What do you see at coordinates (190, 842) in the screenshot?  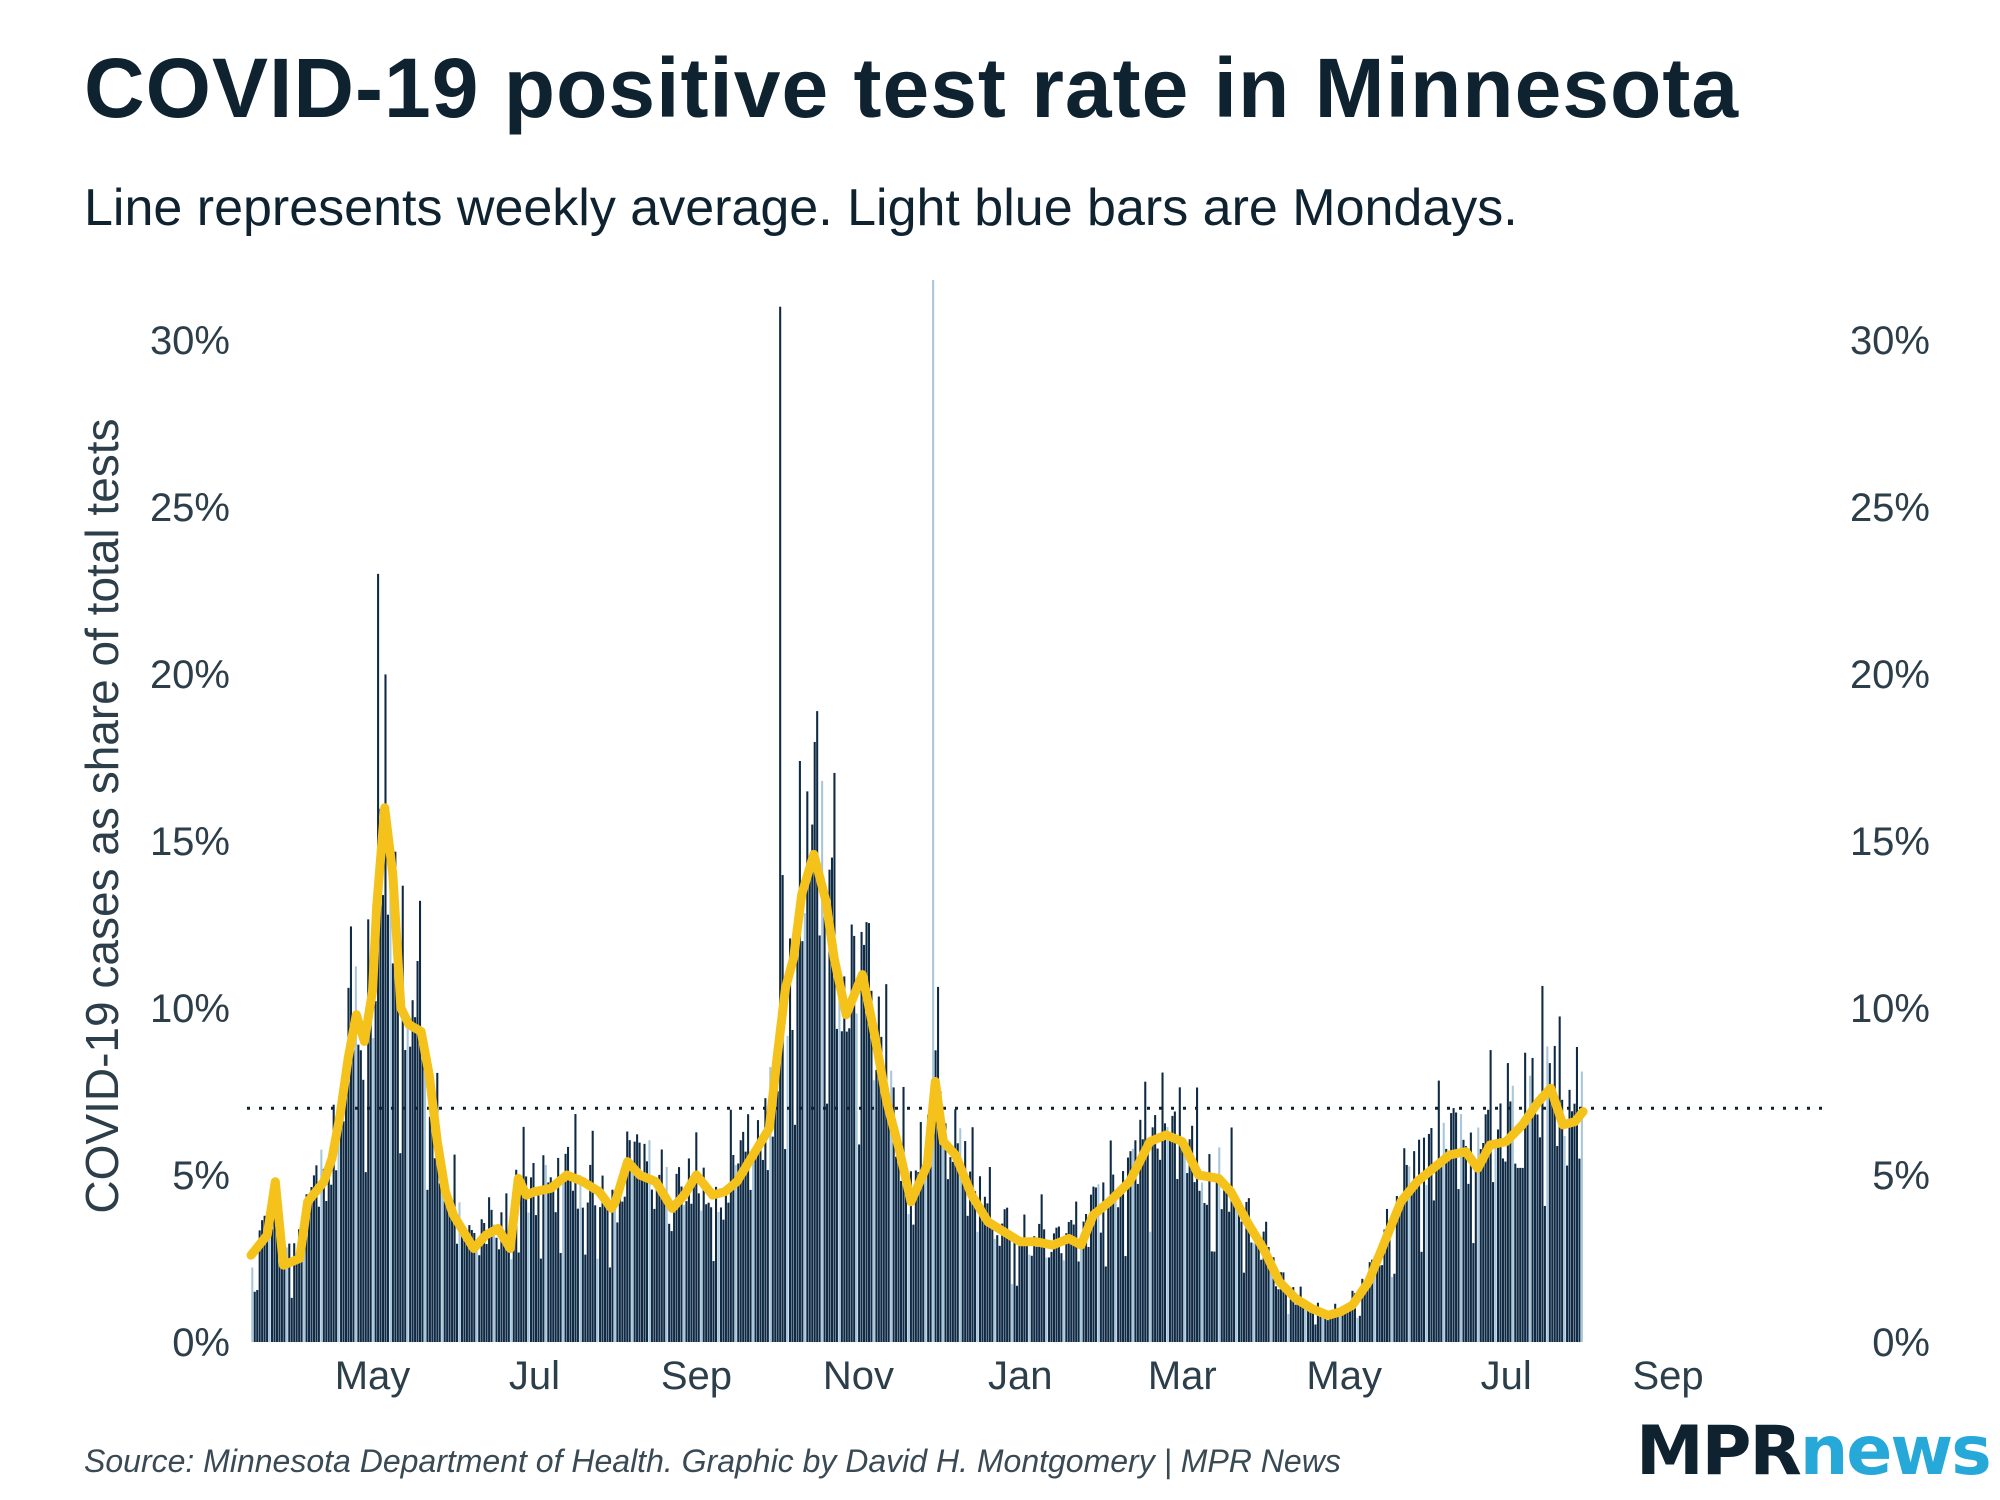 I see `y-tick-labels-left: 0% 5% 10% 15% 20% 25% 30%` at bounding box center [190, 842].